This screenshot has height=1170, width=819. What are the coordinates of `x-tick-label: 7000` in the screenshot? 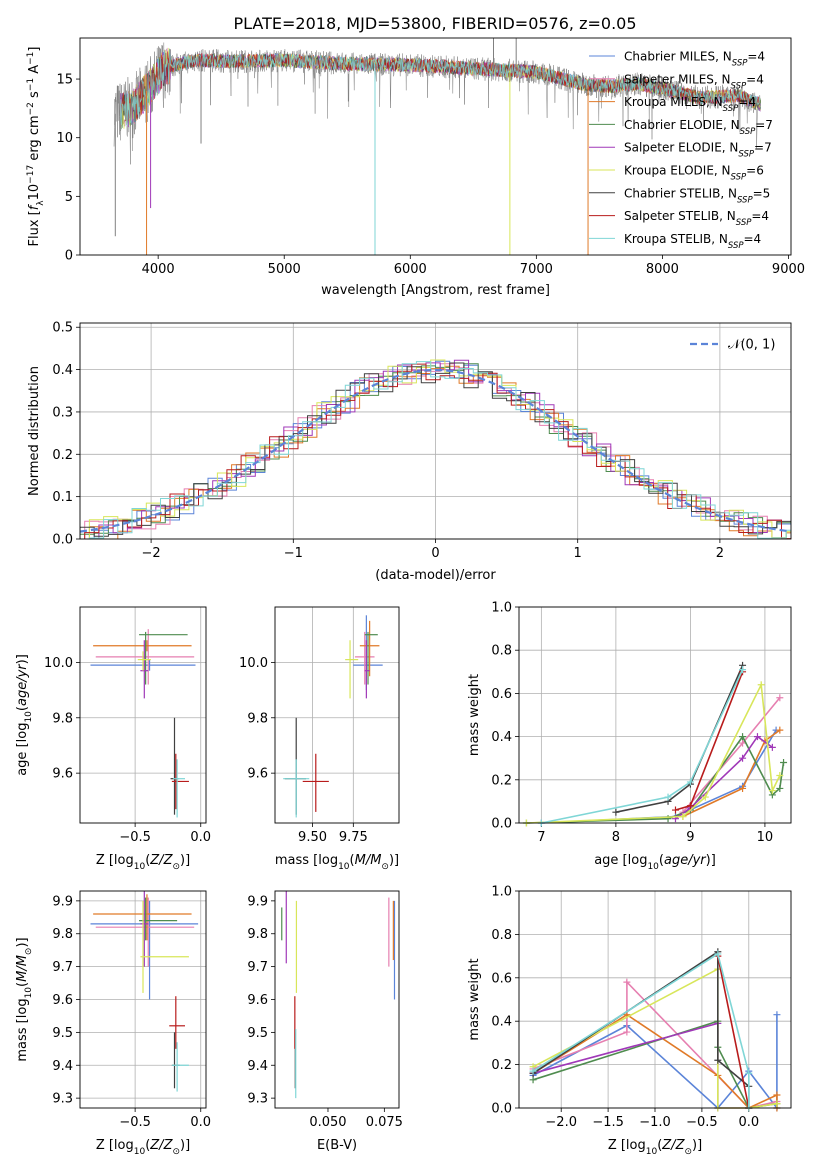 It's located at (536, 269).